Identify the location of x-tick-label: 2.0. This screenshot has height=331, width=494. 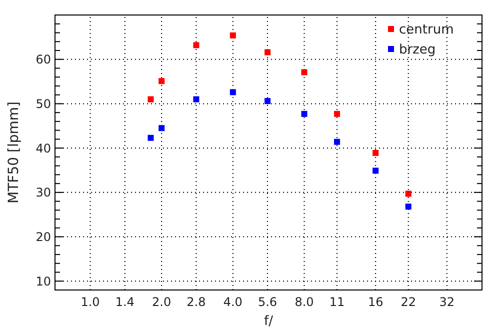
(162, 302).